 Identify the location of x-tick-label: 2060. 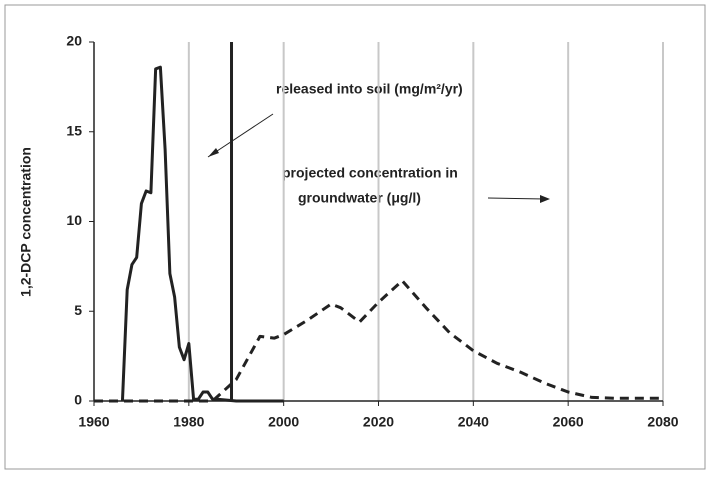
(568, 422).